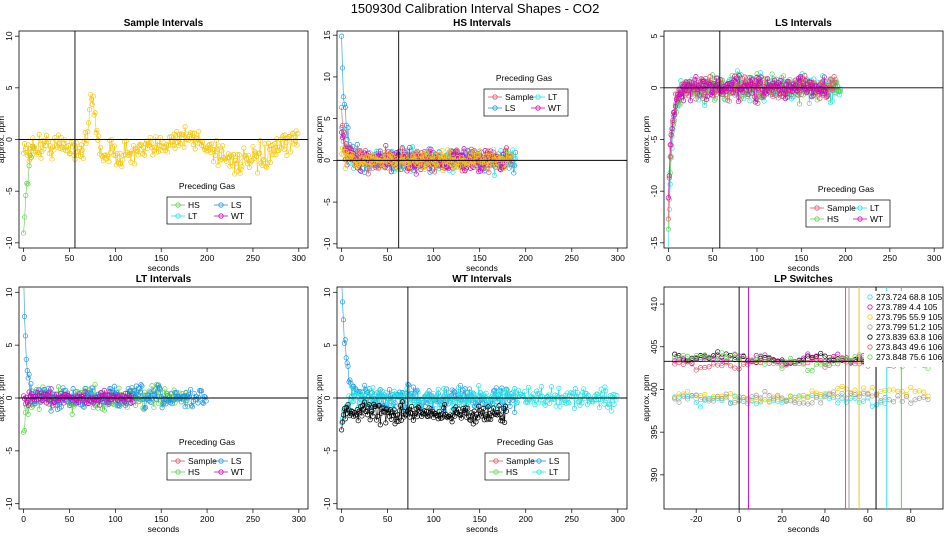  Describe the element at coordinates (713, 258) in the screenshot. I see `x-tick-label: 50` at that location.